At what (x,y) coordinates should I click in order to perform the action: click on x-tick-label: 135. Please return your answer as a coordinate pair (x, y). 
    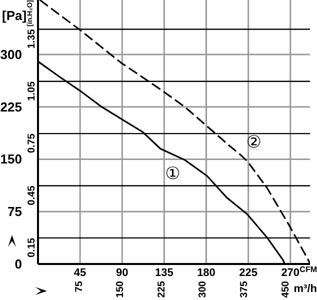
    Looking at the image, I should click on (164, 272).